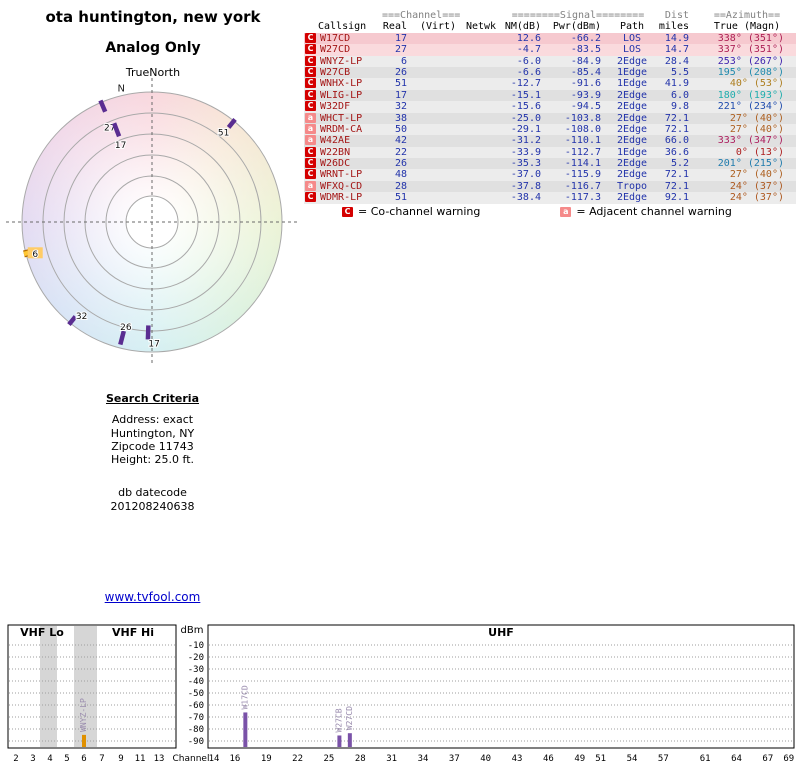 Image resolution: width=800 pixels, height=768 pixels. Describe the element at coordinates (582, 164) in the screenshot. I see `pwr-cell: -114.1` at that location.